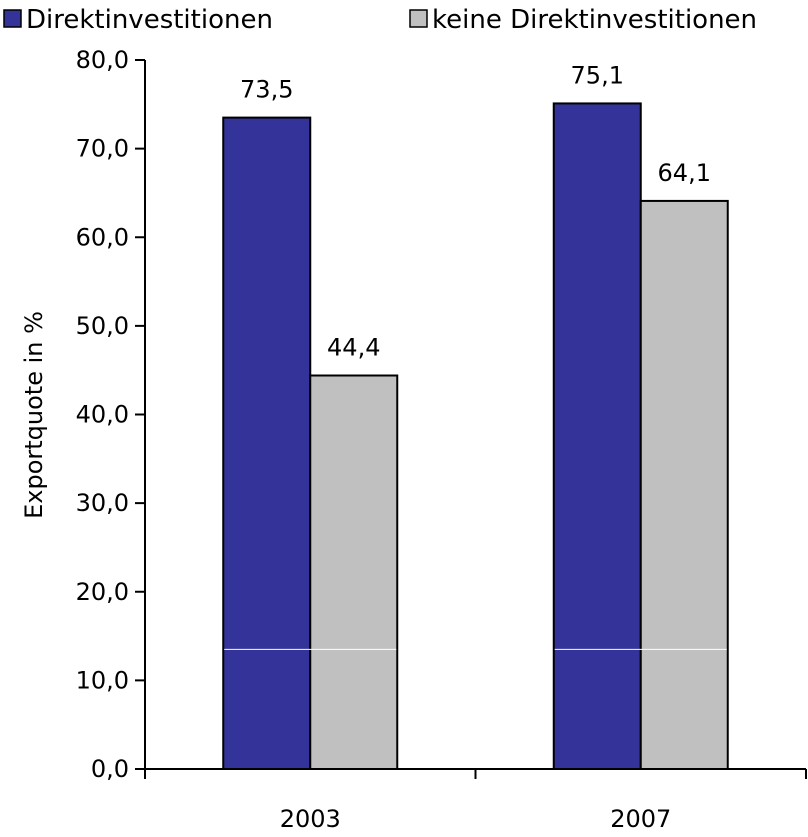 This screenshot has height=837, width=808. I want to click on y-tick-label: 80,0, so click(102, 60).